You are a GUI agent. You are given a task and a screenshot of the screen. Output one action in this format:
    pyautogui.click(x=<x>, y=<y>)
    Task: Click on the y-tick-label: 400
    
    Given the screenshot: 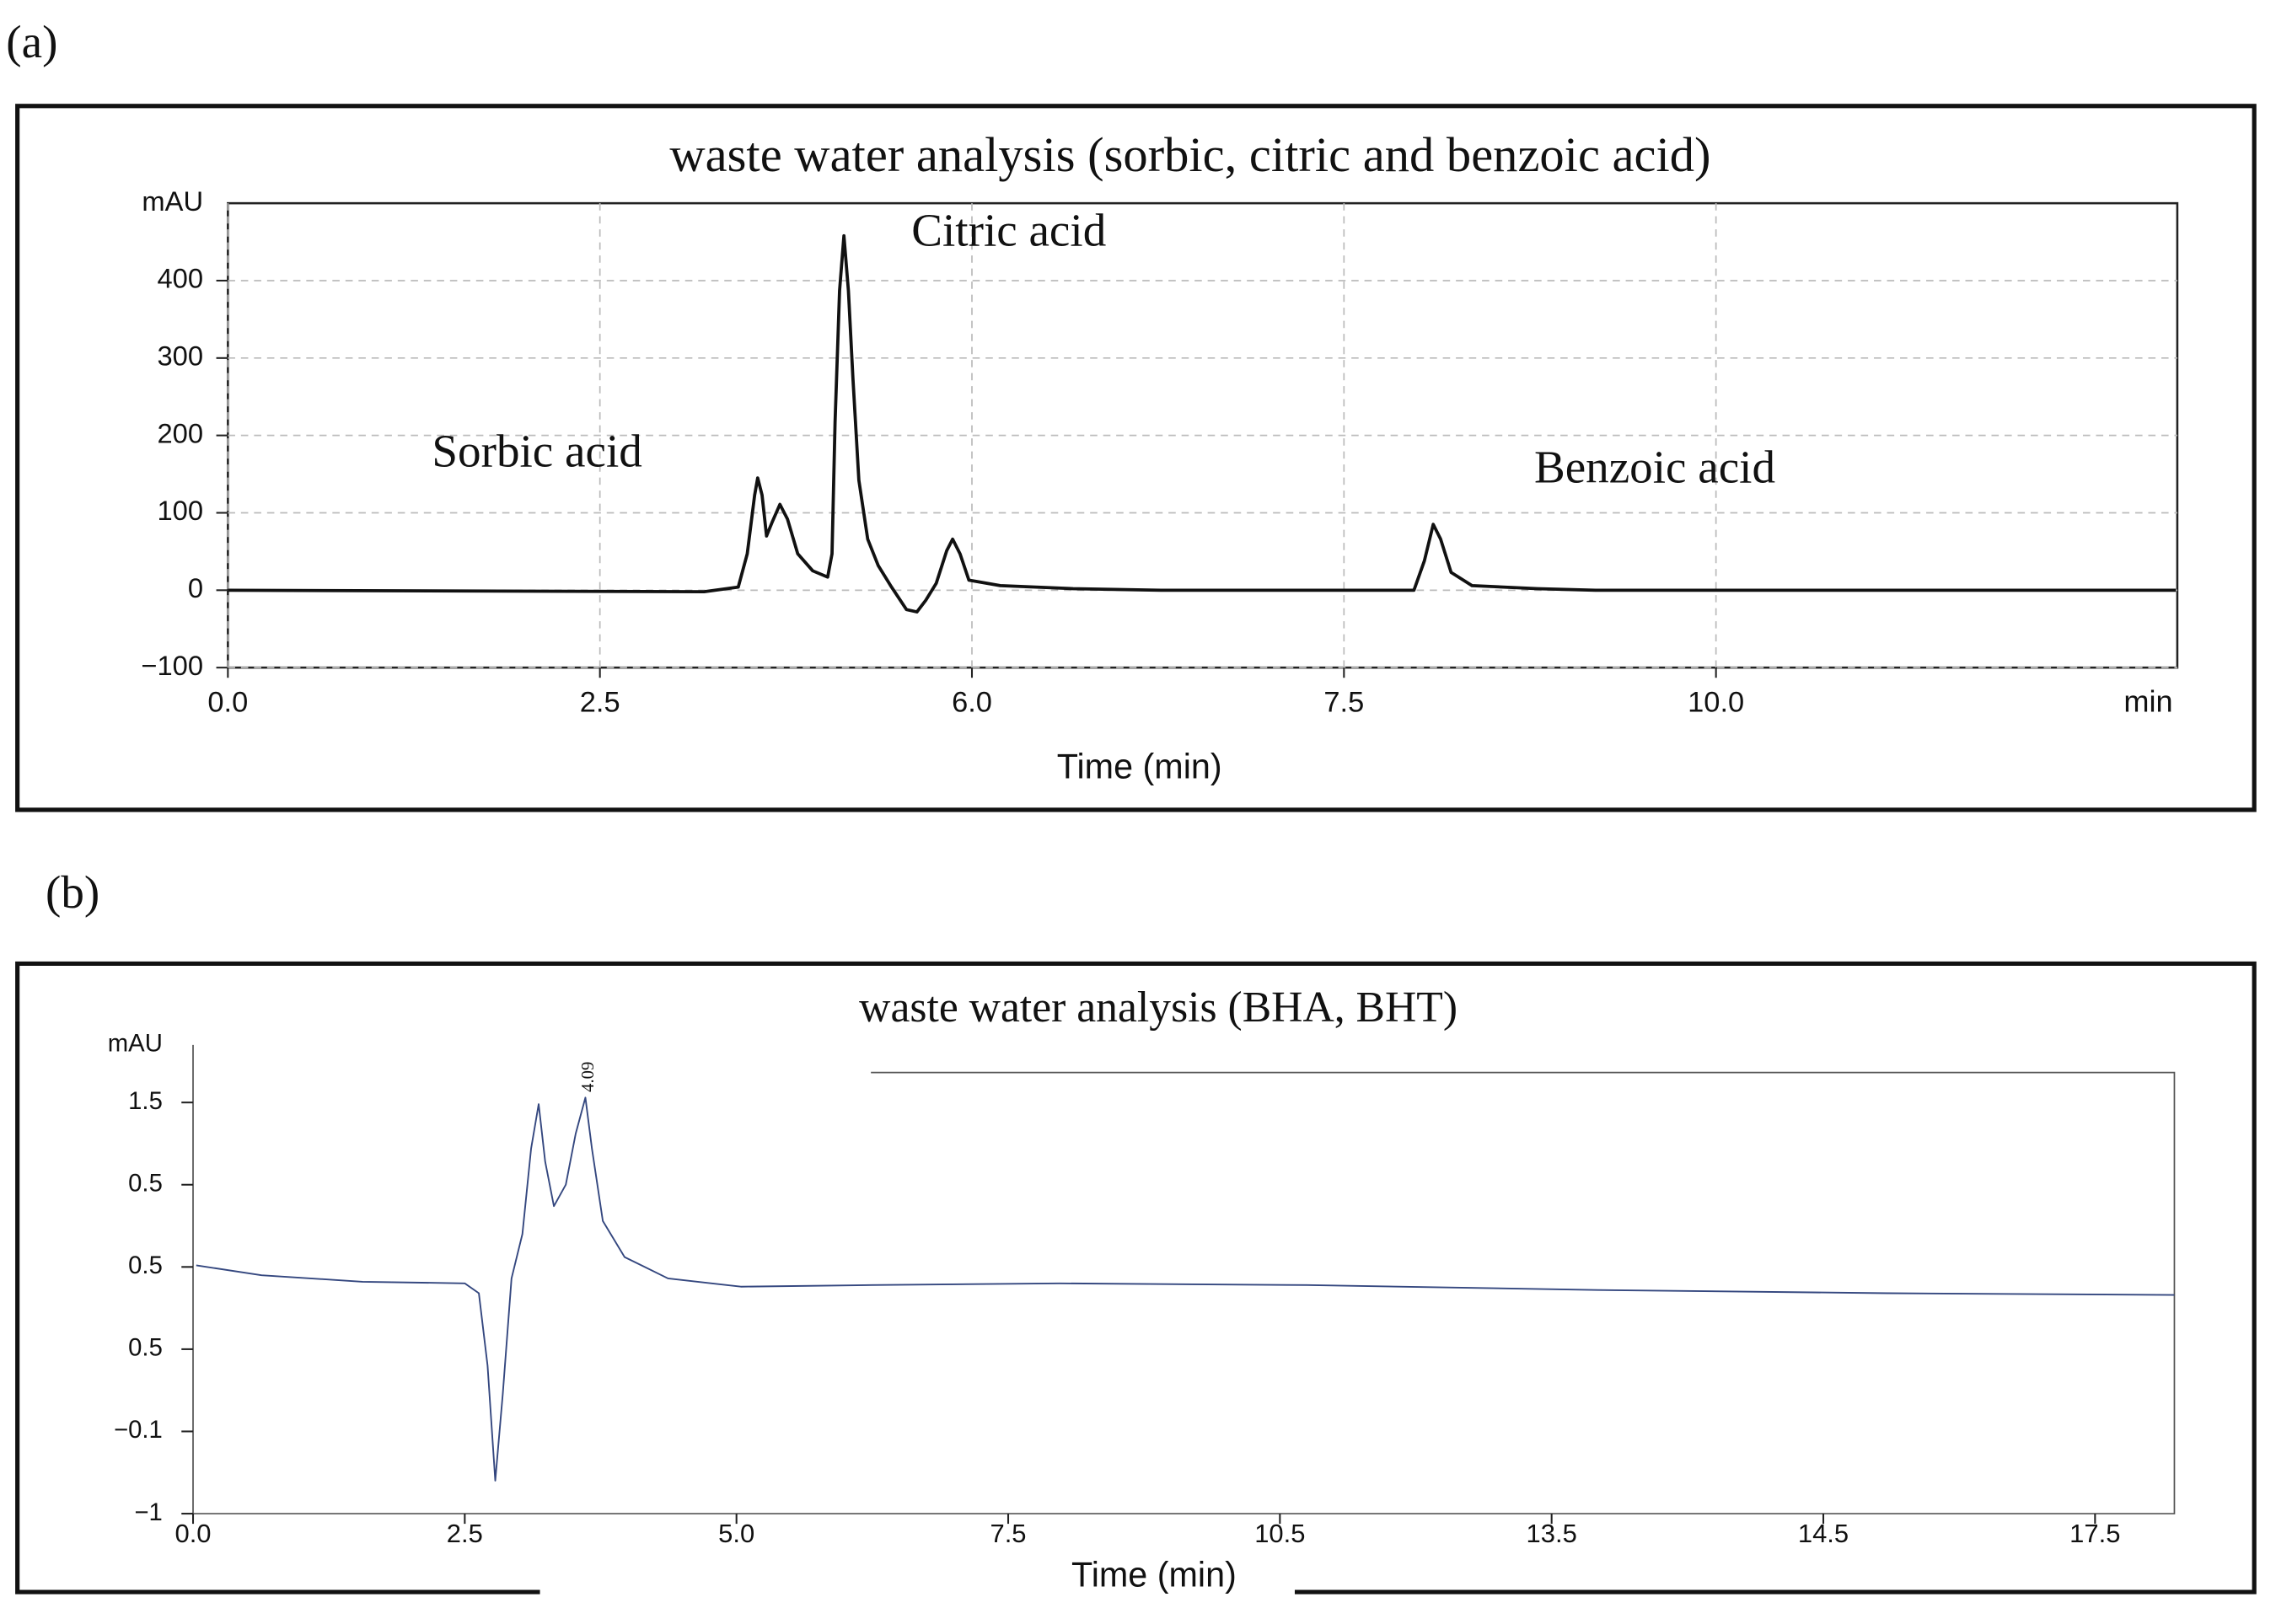 What is the action you would take?
    pyautogui.click(x=180, y=278)
    